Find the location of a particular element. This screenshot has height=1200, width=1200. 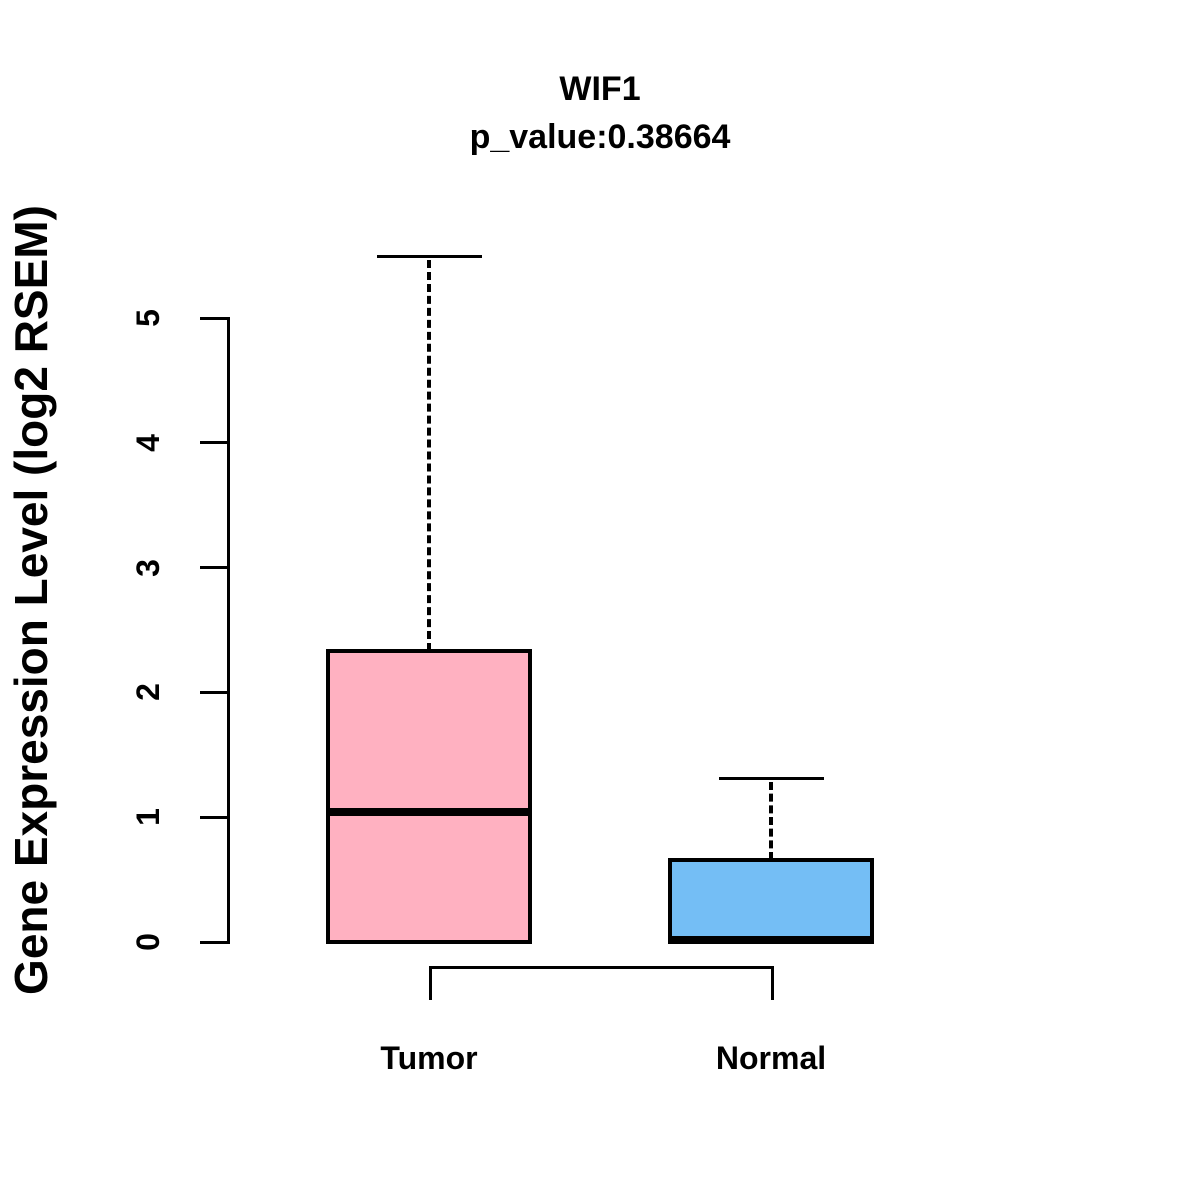

box-tumor is located at coordinates (429, 796).